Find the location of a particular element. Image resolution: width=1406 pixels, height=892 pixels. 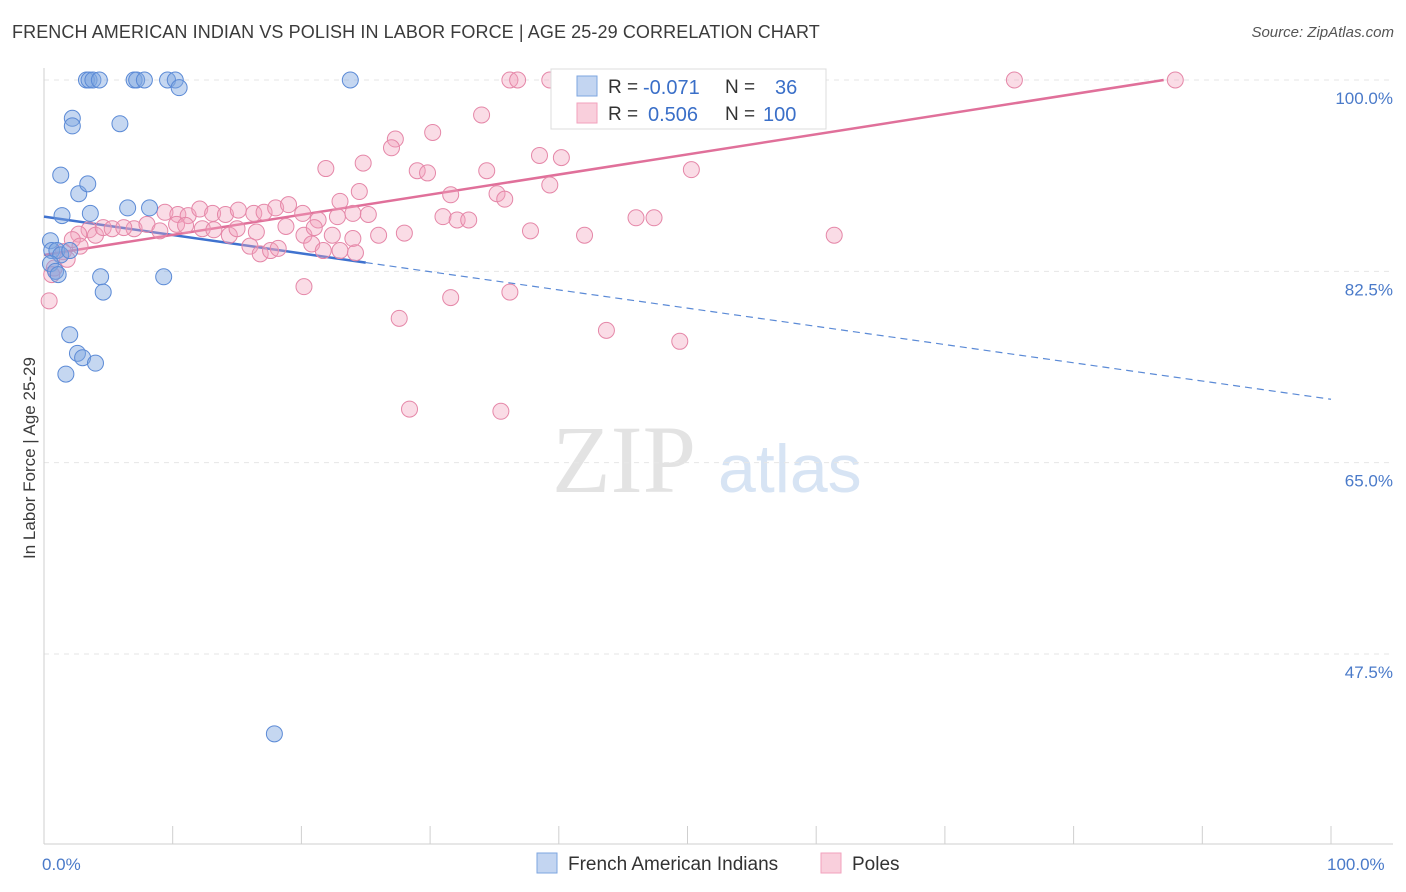

y-tick-labels: 47.5% 65.0% 82.5% 100.0% is located at coordinates (1364, 385).